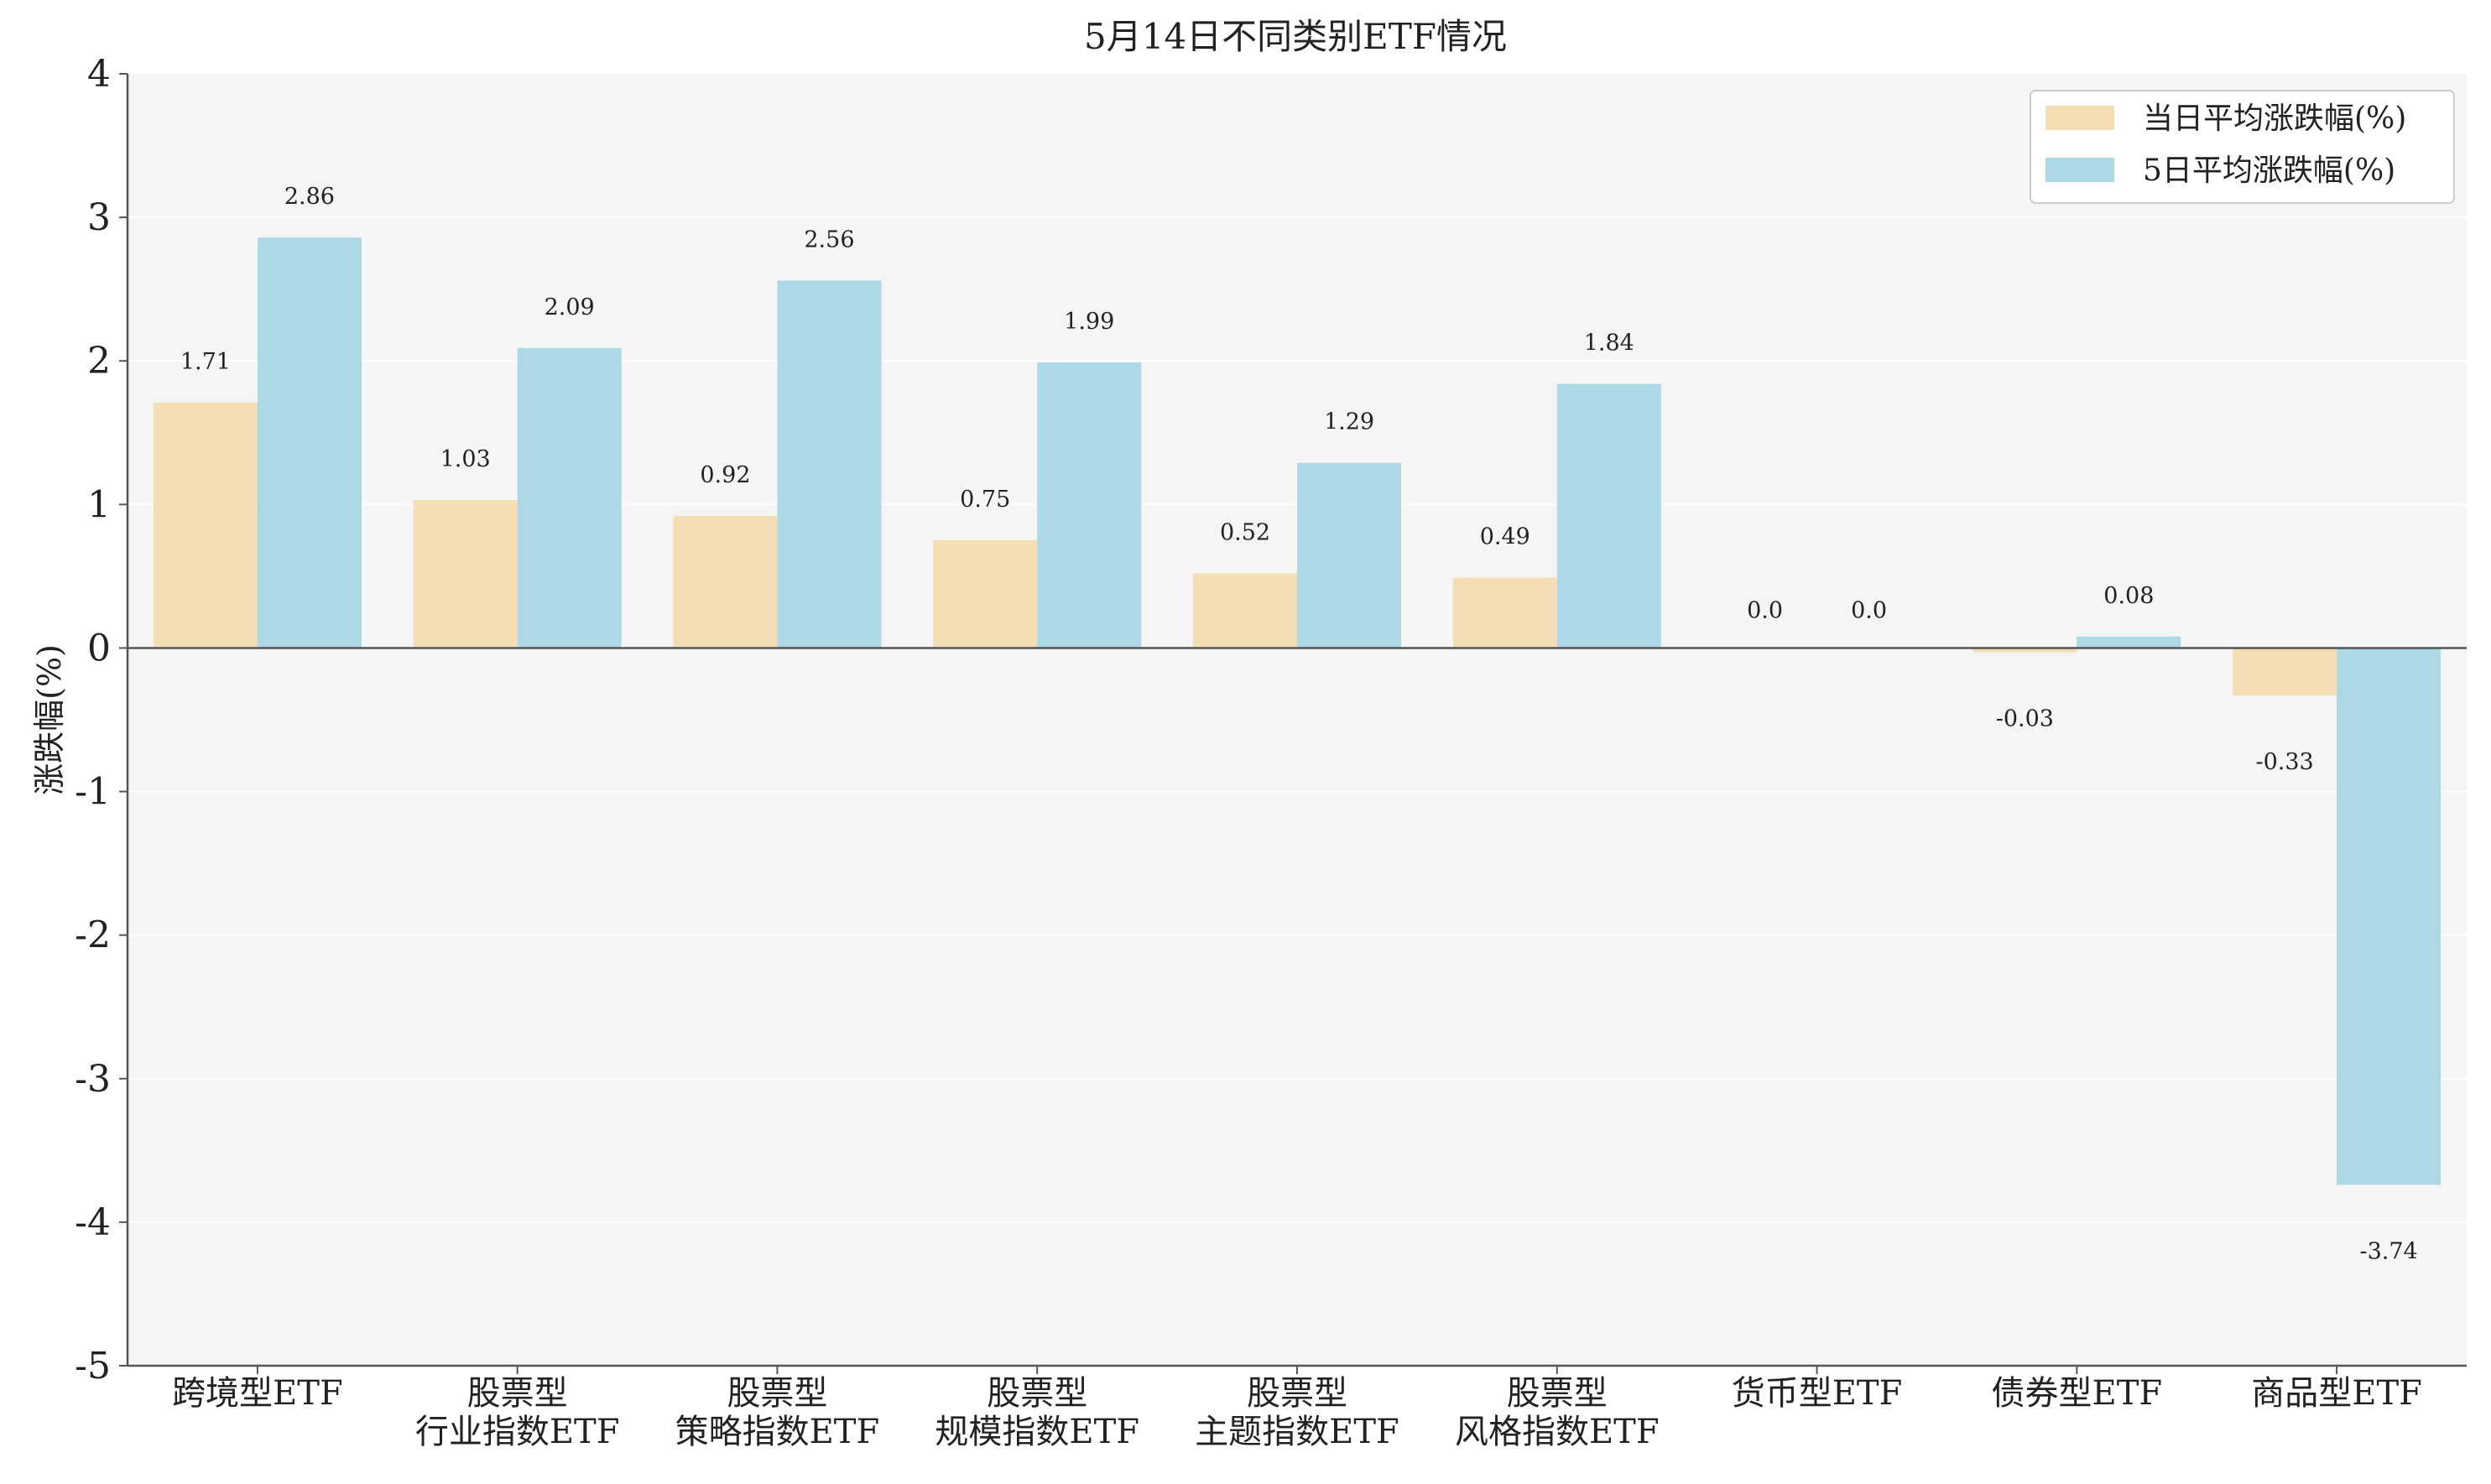 The image size is (2491, 1484). Describe the element at coordinates (99, 217) in the screenshot. I see `y-tick-label: 3` at that location.